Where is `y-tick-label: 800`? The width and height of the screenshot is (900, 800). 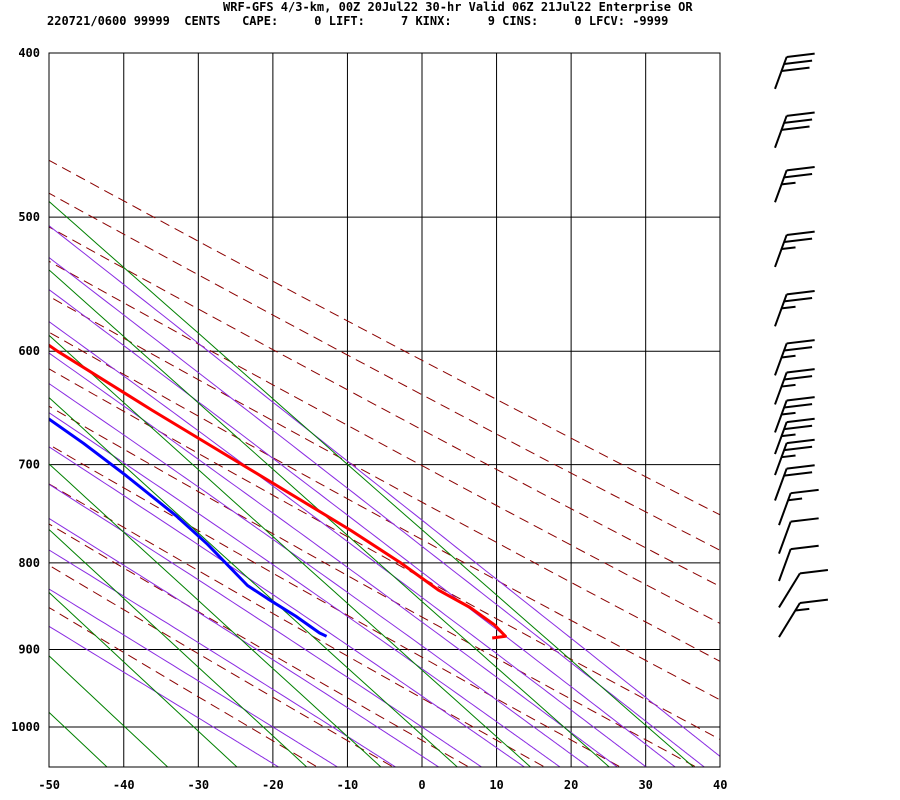
y-tick-label: 800 is located at coordinates (29, 563).